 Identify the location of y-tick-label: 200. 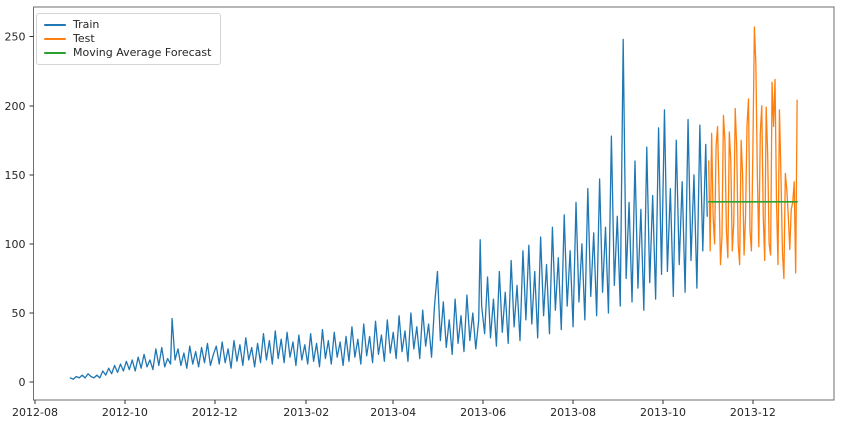
(15, 106).